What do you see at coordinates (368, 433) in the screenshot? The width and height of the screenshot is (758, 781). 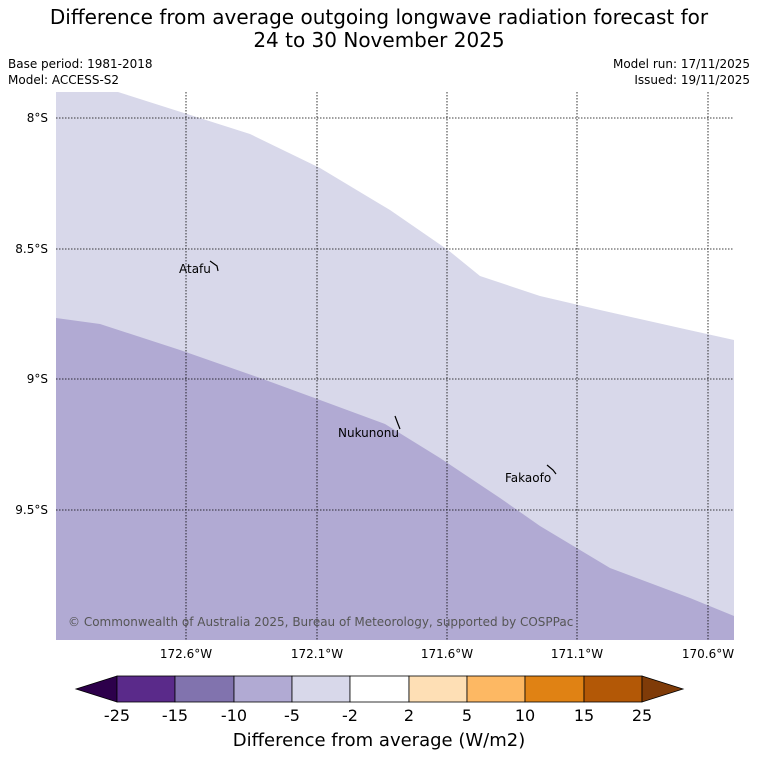 I see `place-label-nukunonu: Nukunonu` at bounding box center [368, 433].